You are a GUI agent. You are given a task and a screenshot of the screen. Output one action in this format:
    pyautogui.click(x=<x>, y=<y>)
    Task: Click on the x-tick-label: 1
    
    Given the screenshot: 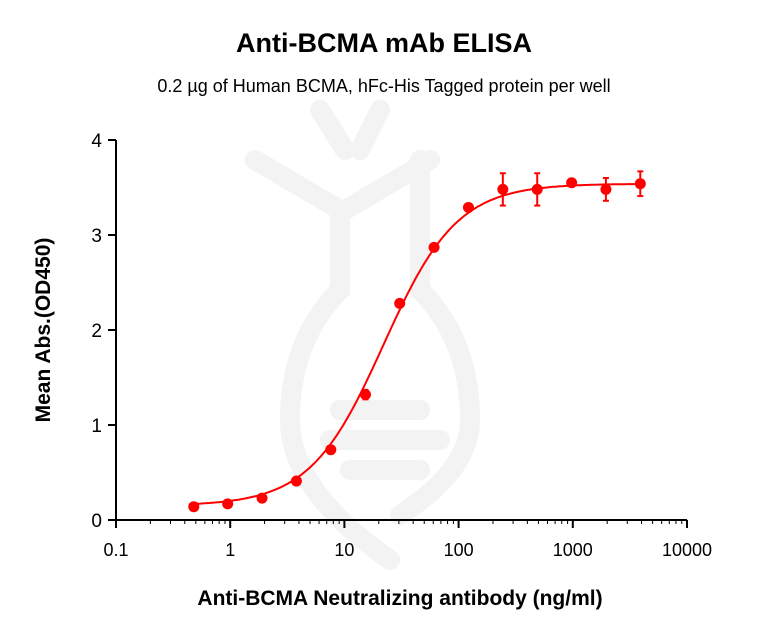 What is the action you would take?
    pyautogui.click(x=230, y=550)
    